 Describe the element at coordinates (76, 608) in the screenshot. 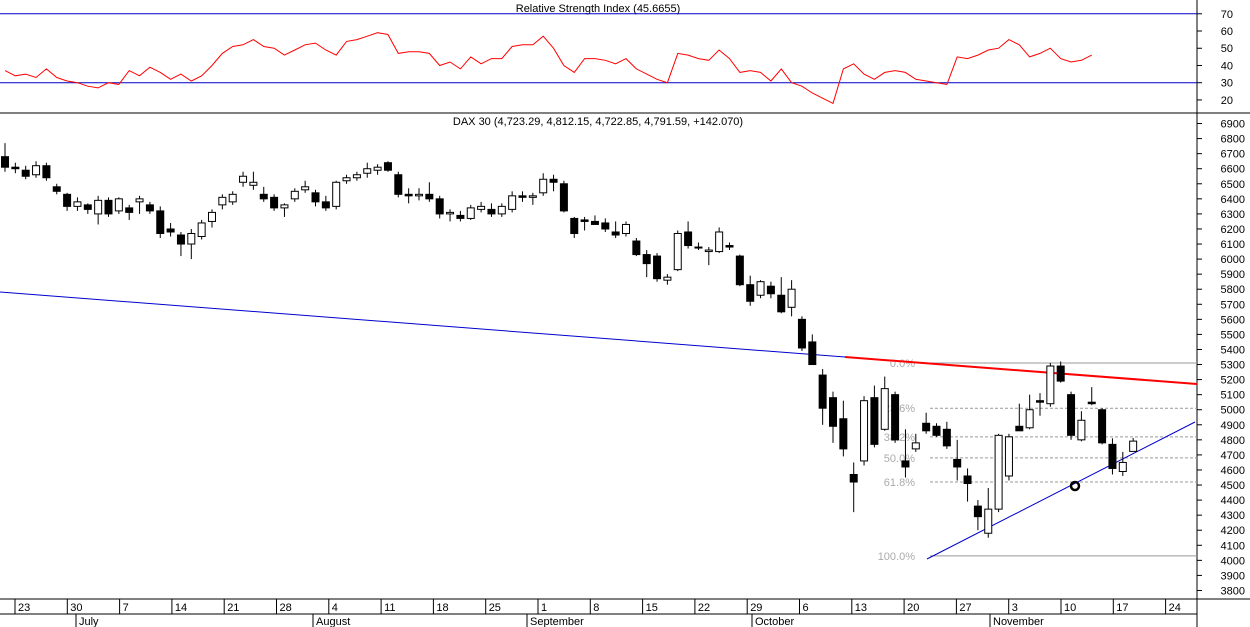

I see `x-tick-label: 30` at that location.